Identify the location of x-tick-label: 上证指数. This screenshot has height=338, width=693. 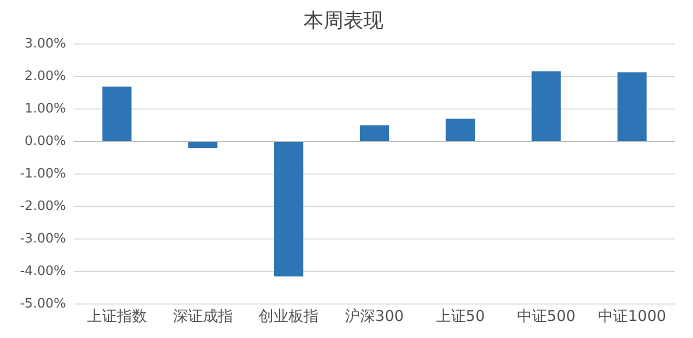
(116, 315).